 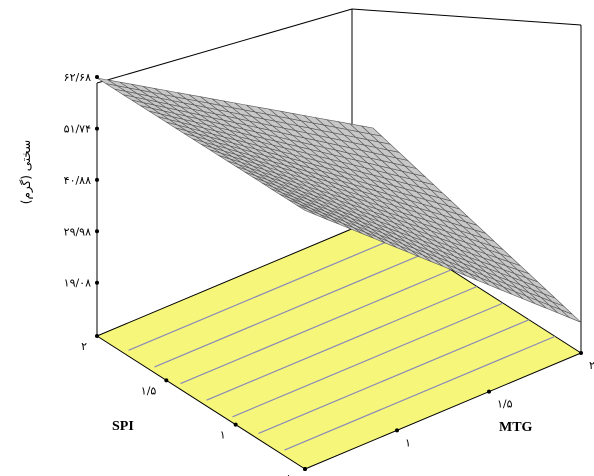 I want to click on z-tick-label: ۴۰/۸۸, so click(x=77, y=180).